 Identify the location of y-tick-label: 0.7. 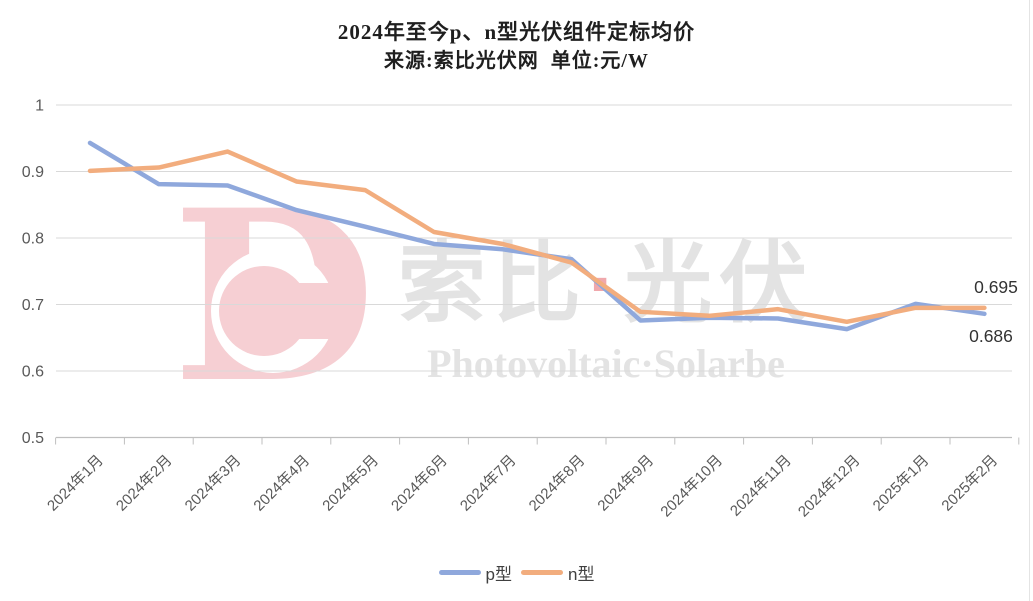
(33, 305).